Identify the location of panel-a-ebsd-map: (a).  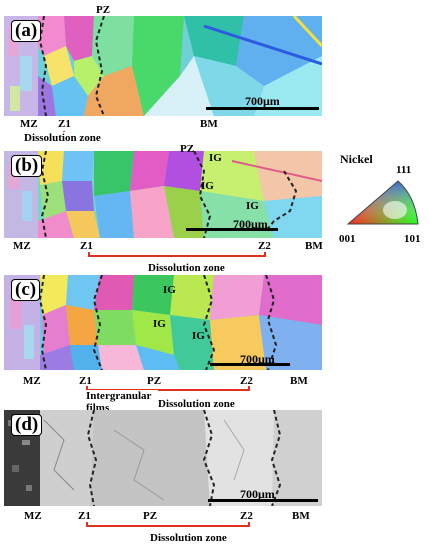
(163, 66).